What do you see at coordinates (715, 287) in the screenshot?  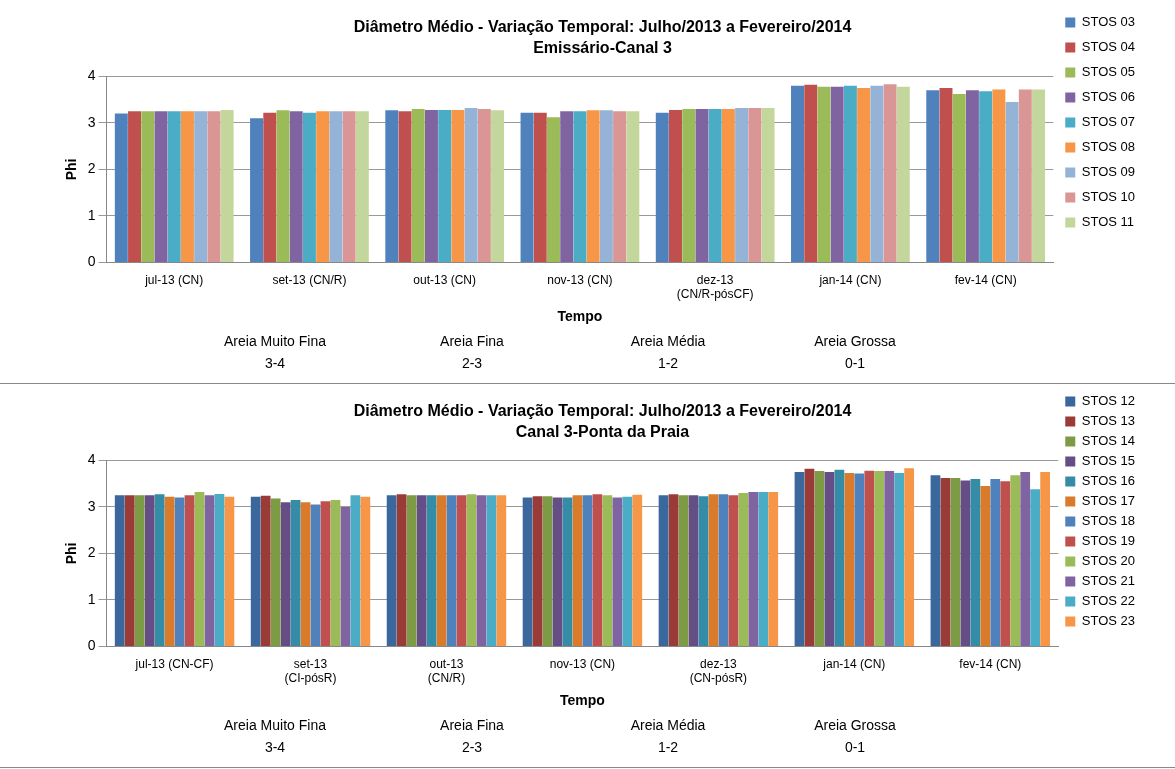 I see `x-tick-label: dez-13 (CN/R-pósCF)` at bounding box center [715, 287].